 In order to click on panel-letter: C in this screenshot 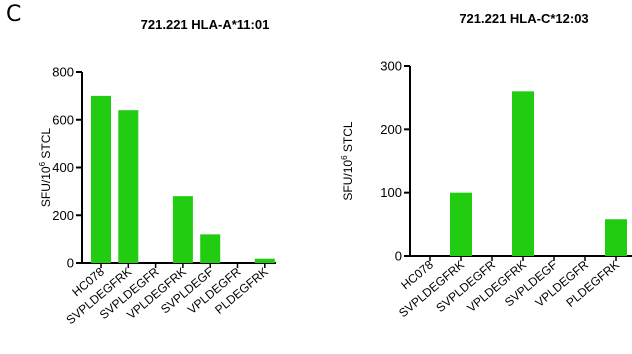, I will do `click(14, 14)`.